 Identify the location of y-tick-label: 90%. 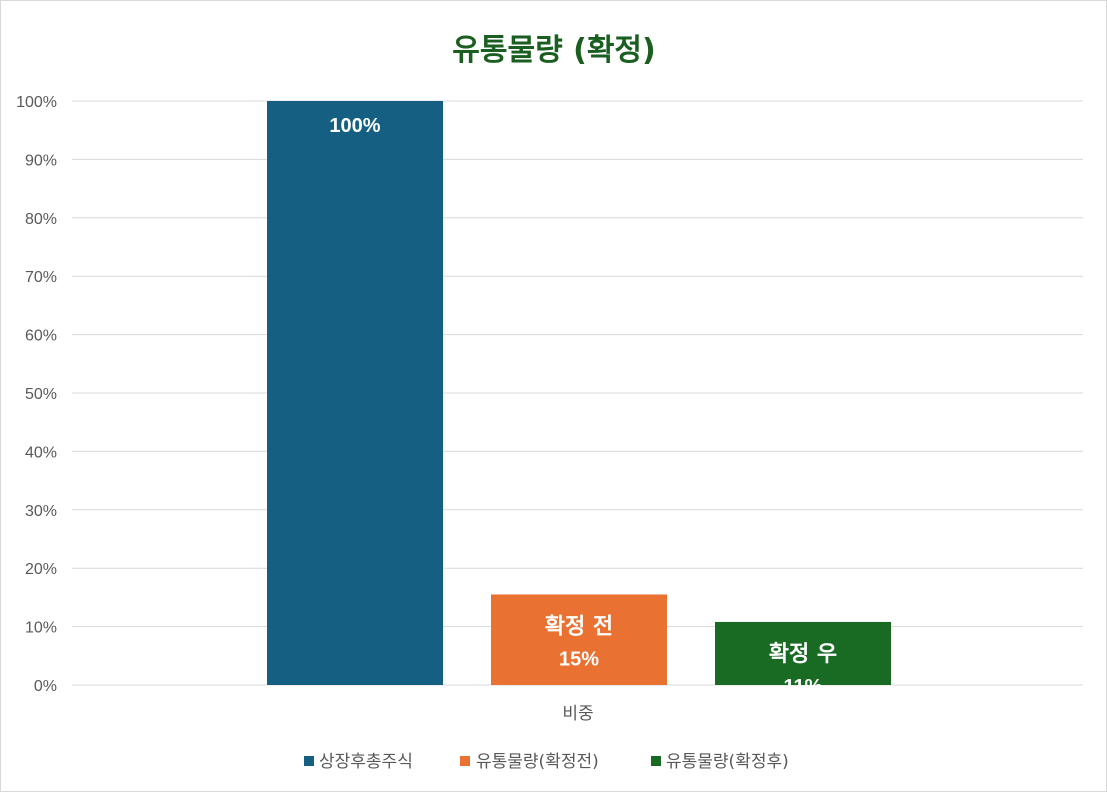
(41, 160).